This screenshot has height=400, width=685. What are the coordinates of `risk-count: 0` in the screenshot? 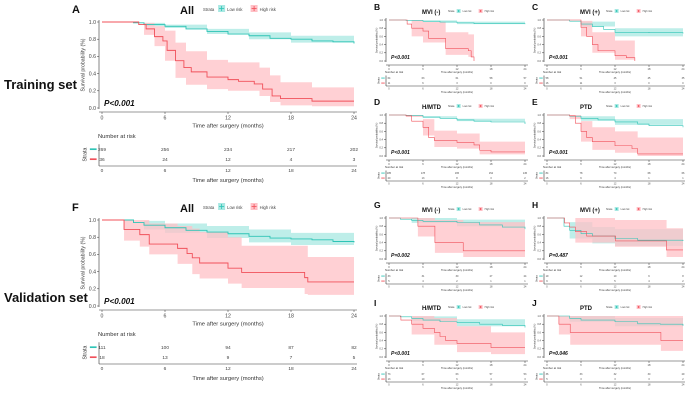 It's located at (525, 83).